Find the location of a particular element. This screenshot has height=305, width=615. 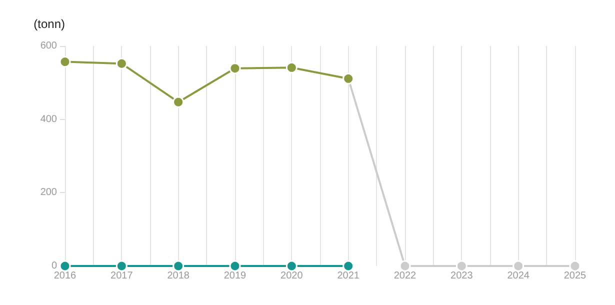

x-tick-label: 2020 is located at coordinates (292, 276).